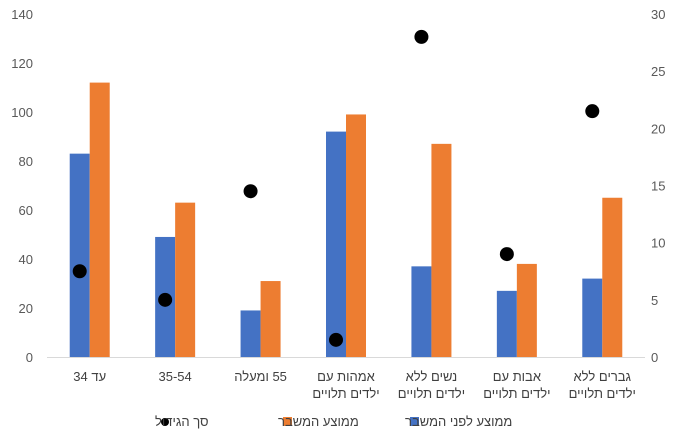 This screenshot has width=691, height=439. Describe the element at coordinates (182, 421) in the screenshot. I see `legend-label: סך הגידול` at that location.